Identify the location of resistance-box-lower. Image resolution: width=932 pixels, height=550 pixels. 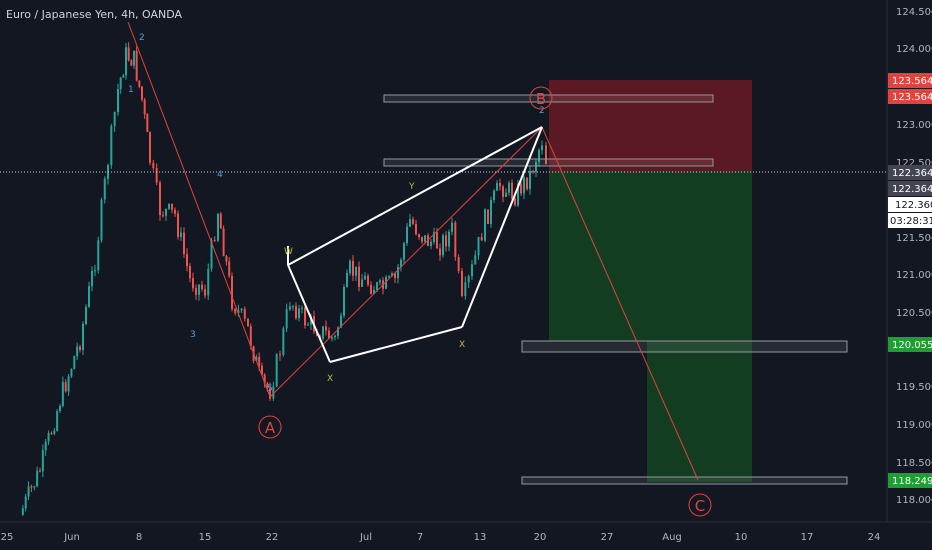
(548, 162).